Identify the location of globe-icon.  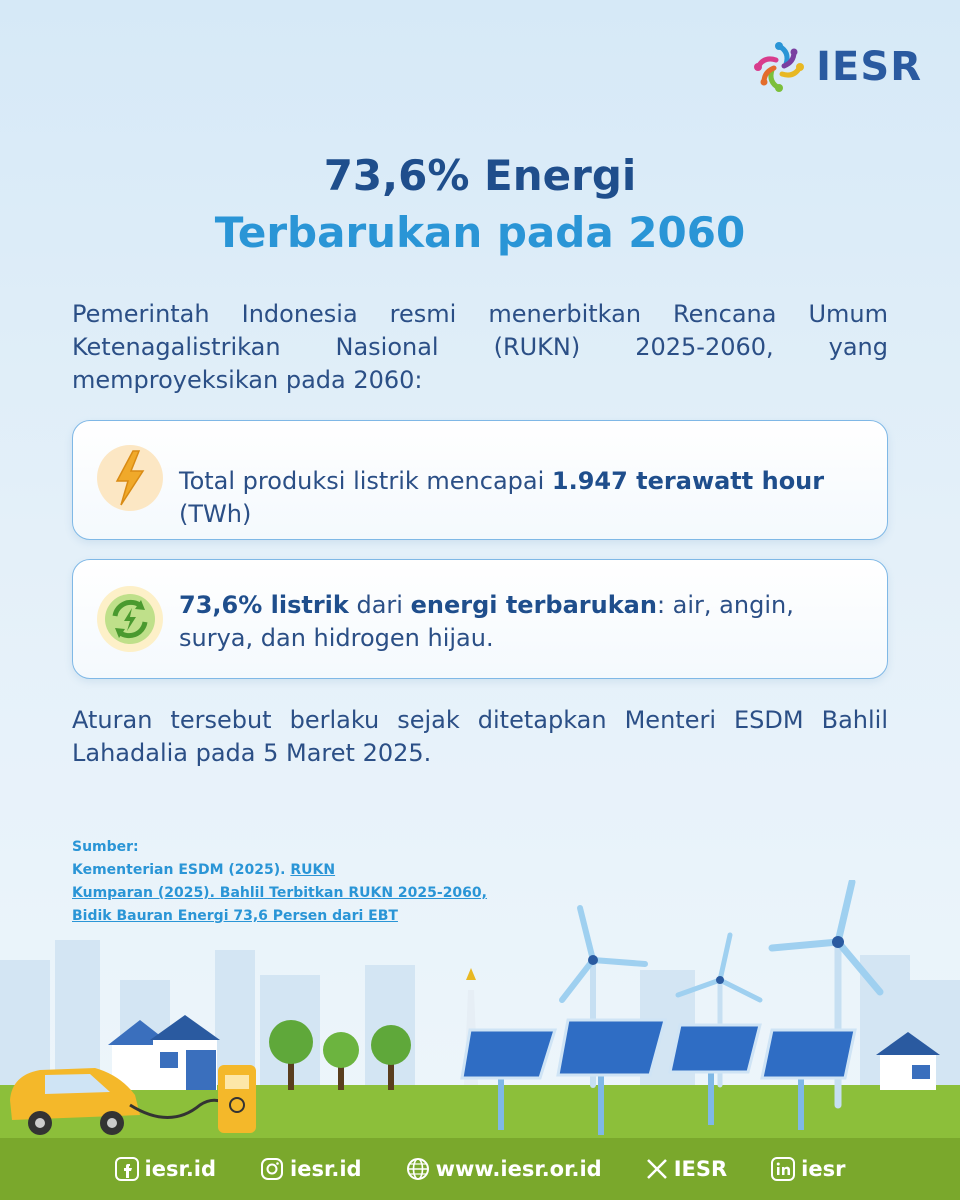
(417, 1169).